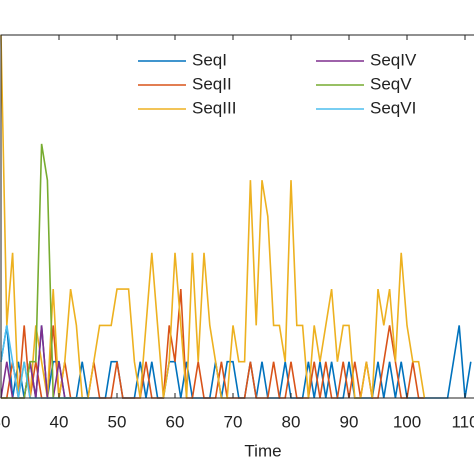 The height and width of the screenshot is (474, 474). I want to click on legend-label: SeqI, so click(209, 59).